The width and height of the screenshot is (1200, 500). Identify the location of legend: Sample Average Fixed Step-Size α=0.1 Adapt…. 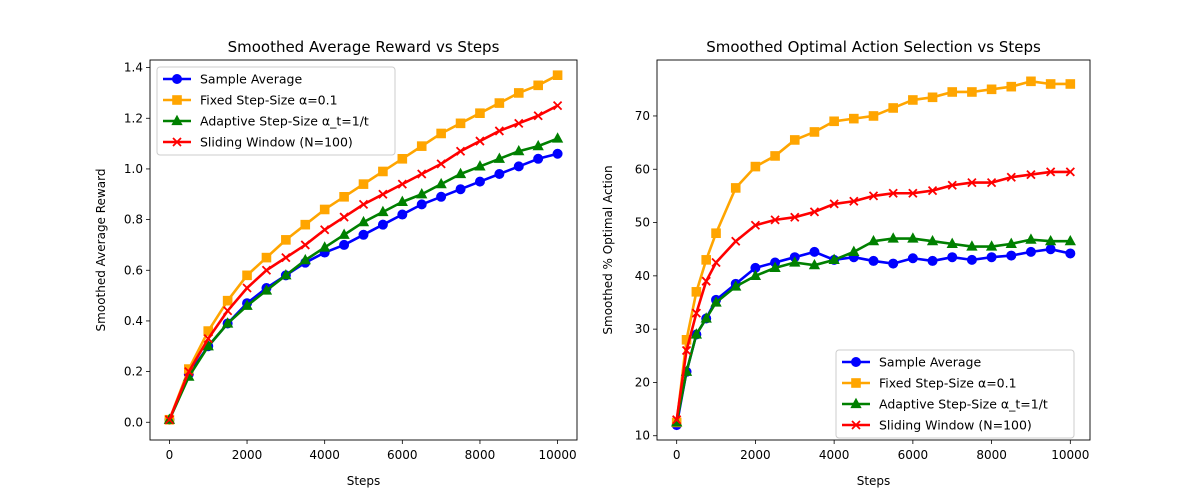
(955, 394).